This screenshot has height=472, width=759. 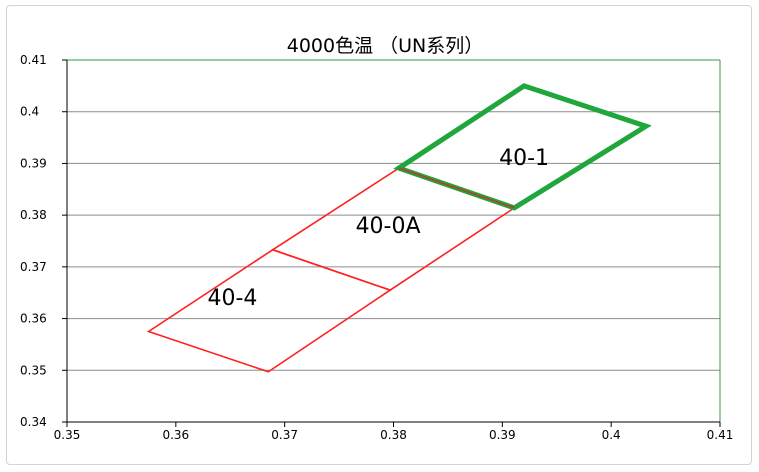 I want to click on region-label-40-4: 40-4, so click(x=232, y=298).